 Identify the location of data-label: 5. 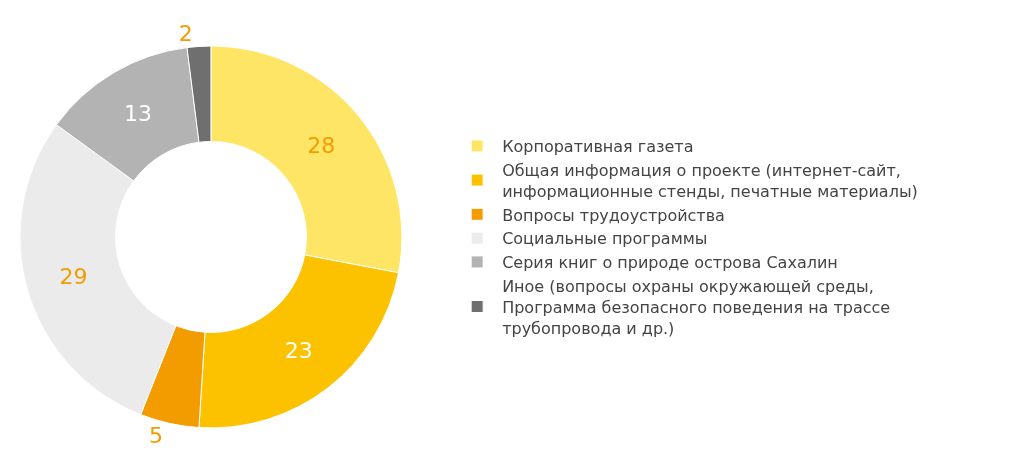
(156, 435).